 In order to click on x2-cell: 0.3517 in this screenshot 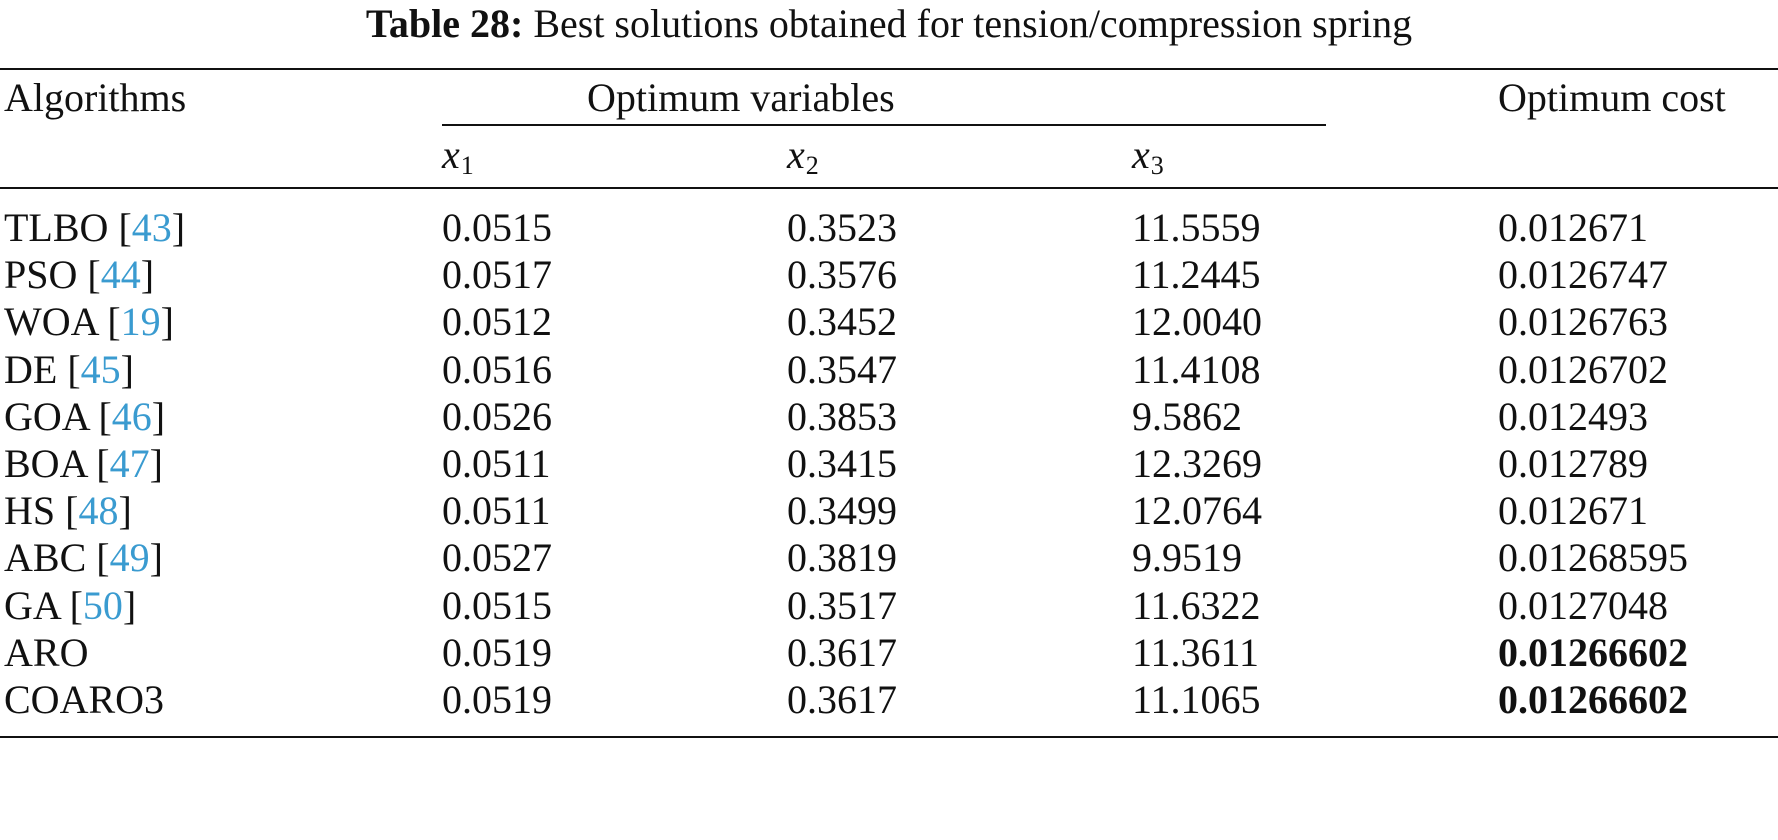, I will do `click(842, 605)`.